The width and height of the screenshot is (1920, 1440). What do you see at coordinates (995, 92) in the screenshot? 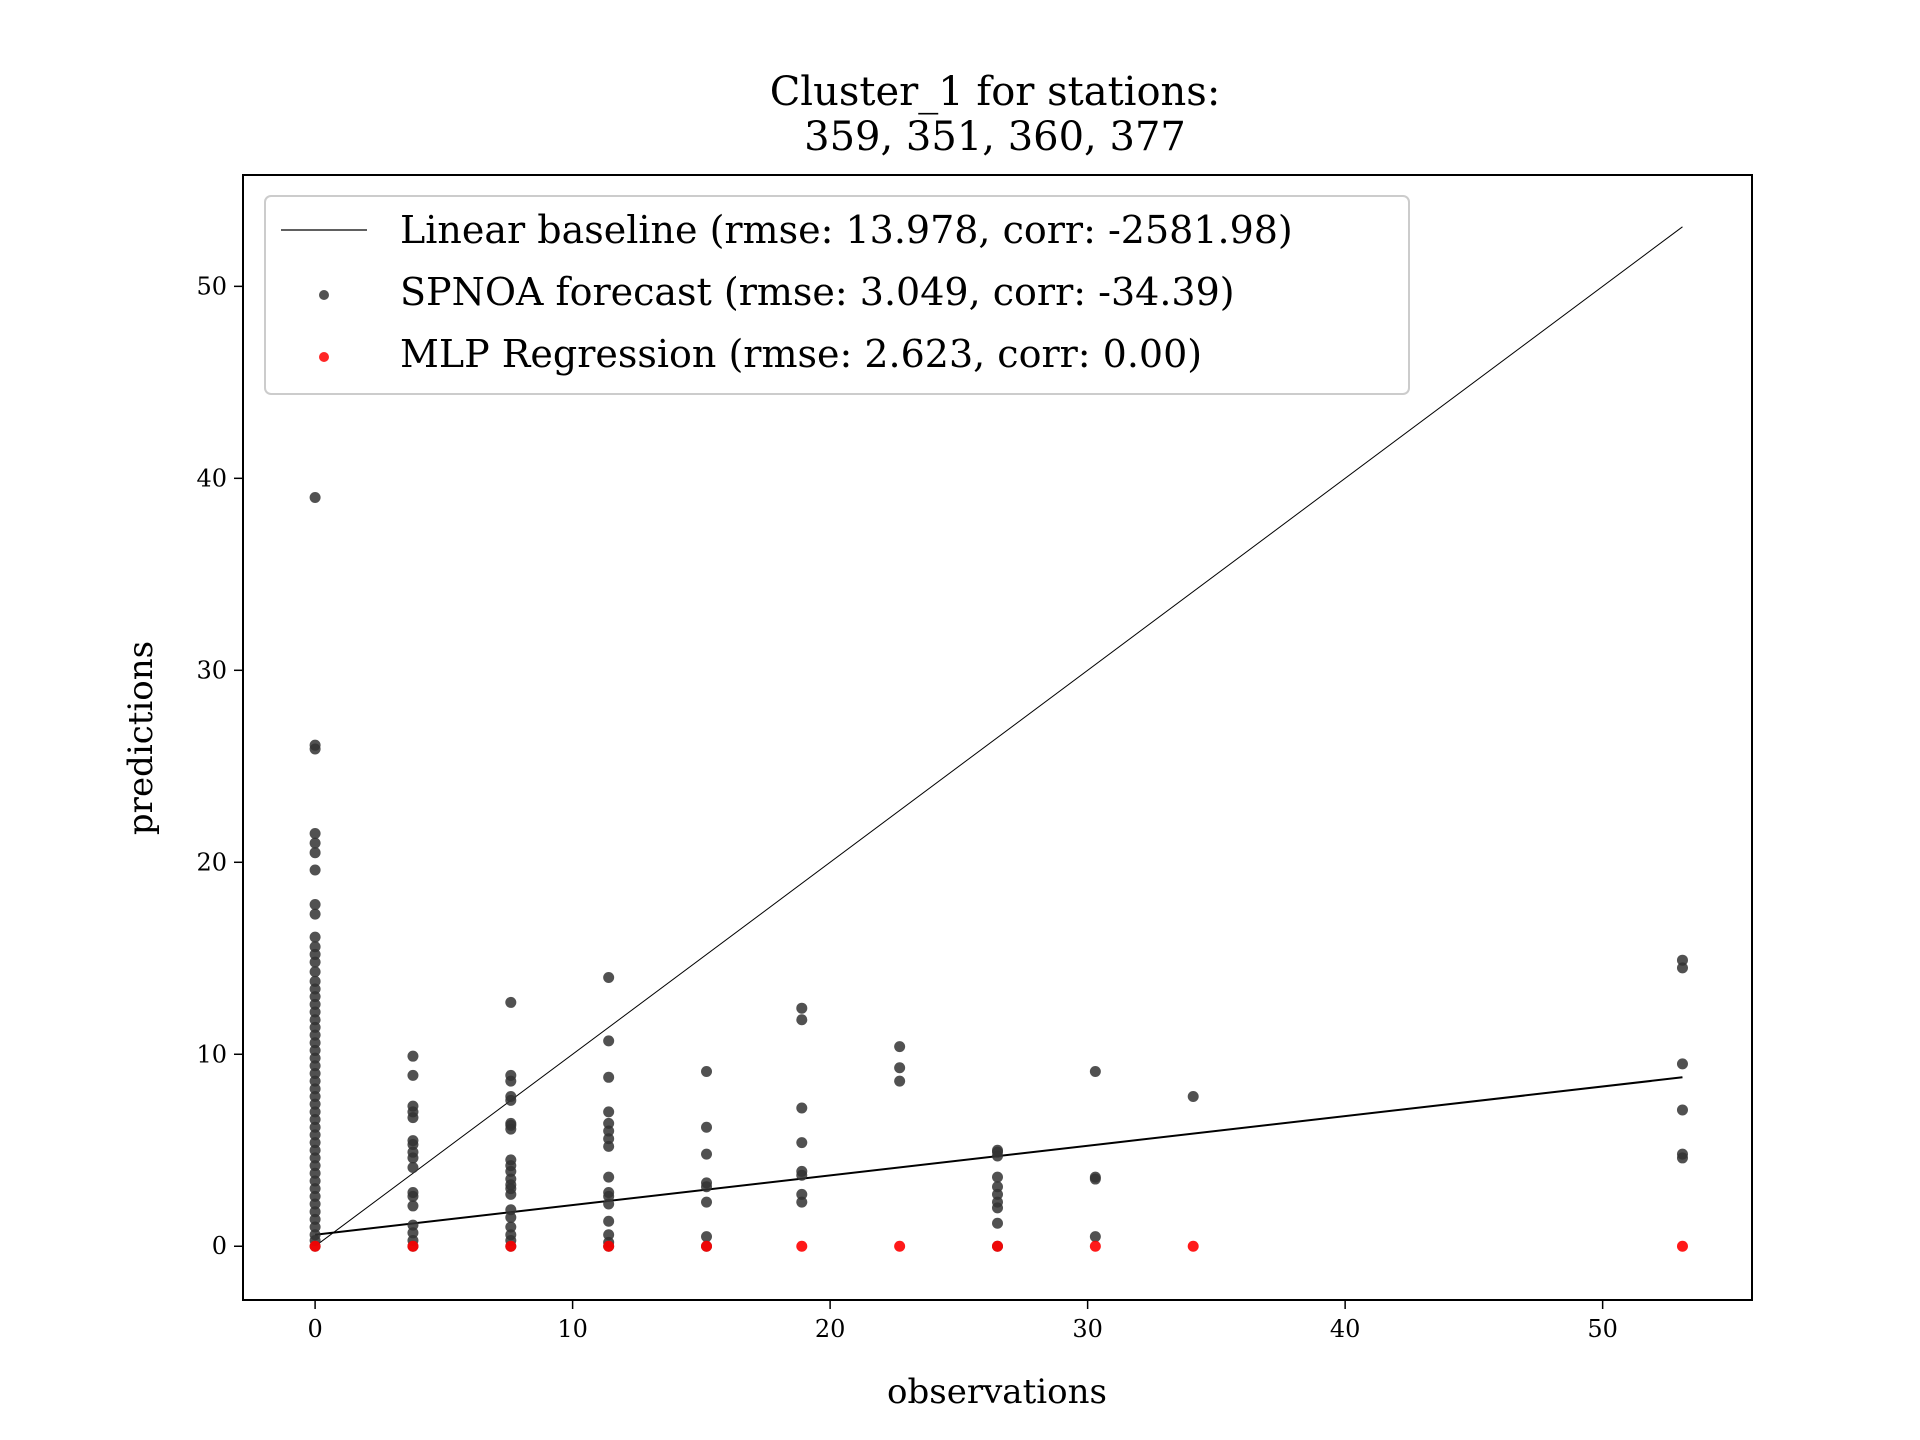
I see `chart-title-line-1: Cluster_1 for stations:` at bounding box center [995, 92].